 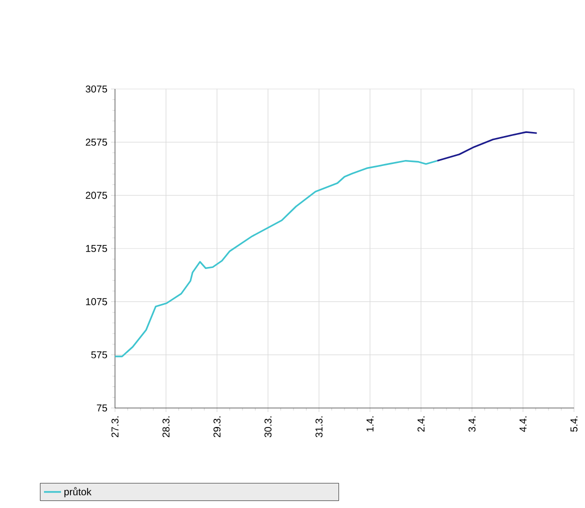 What do you see at coordinates (523, 424) in the screenshot?
I see `x-tick-label: 4.4.` at bounding box center [523, 424].